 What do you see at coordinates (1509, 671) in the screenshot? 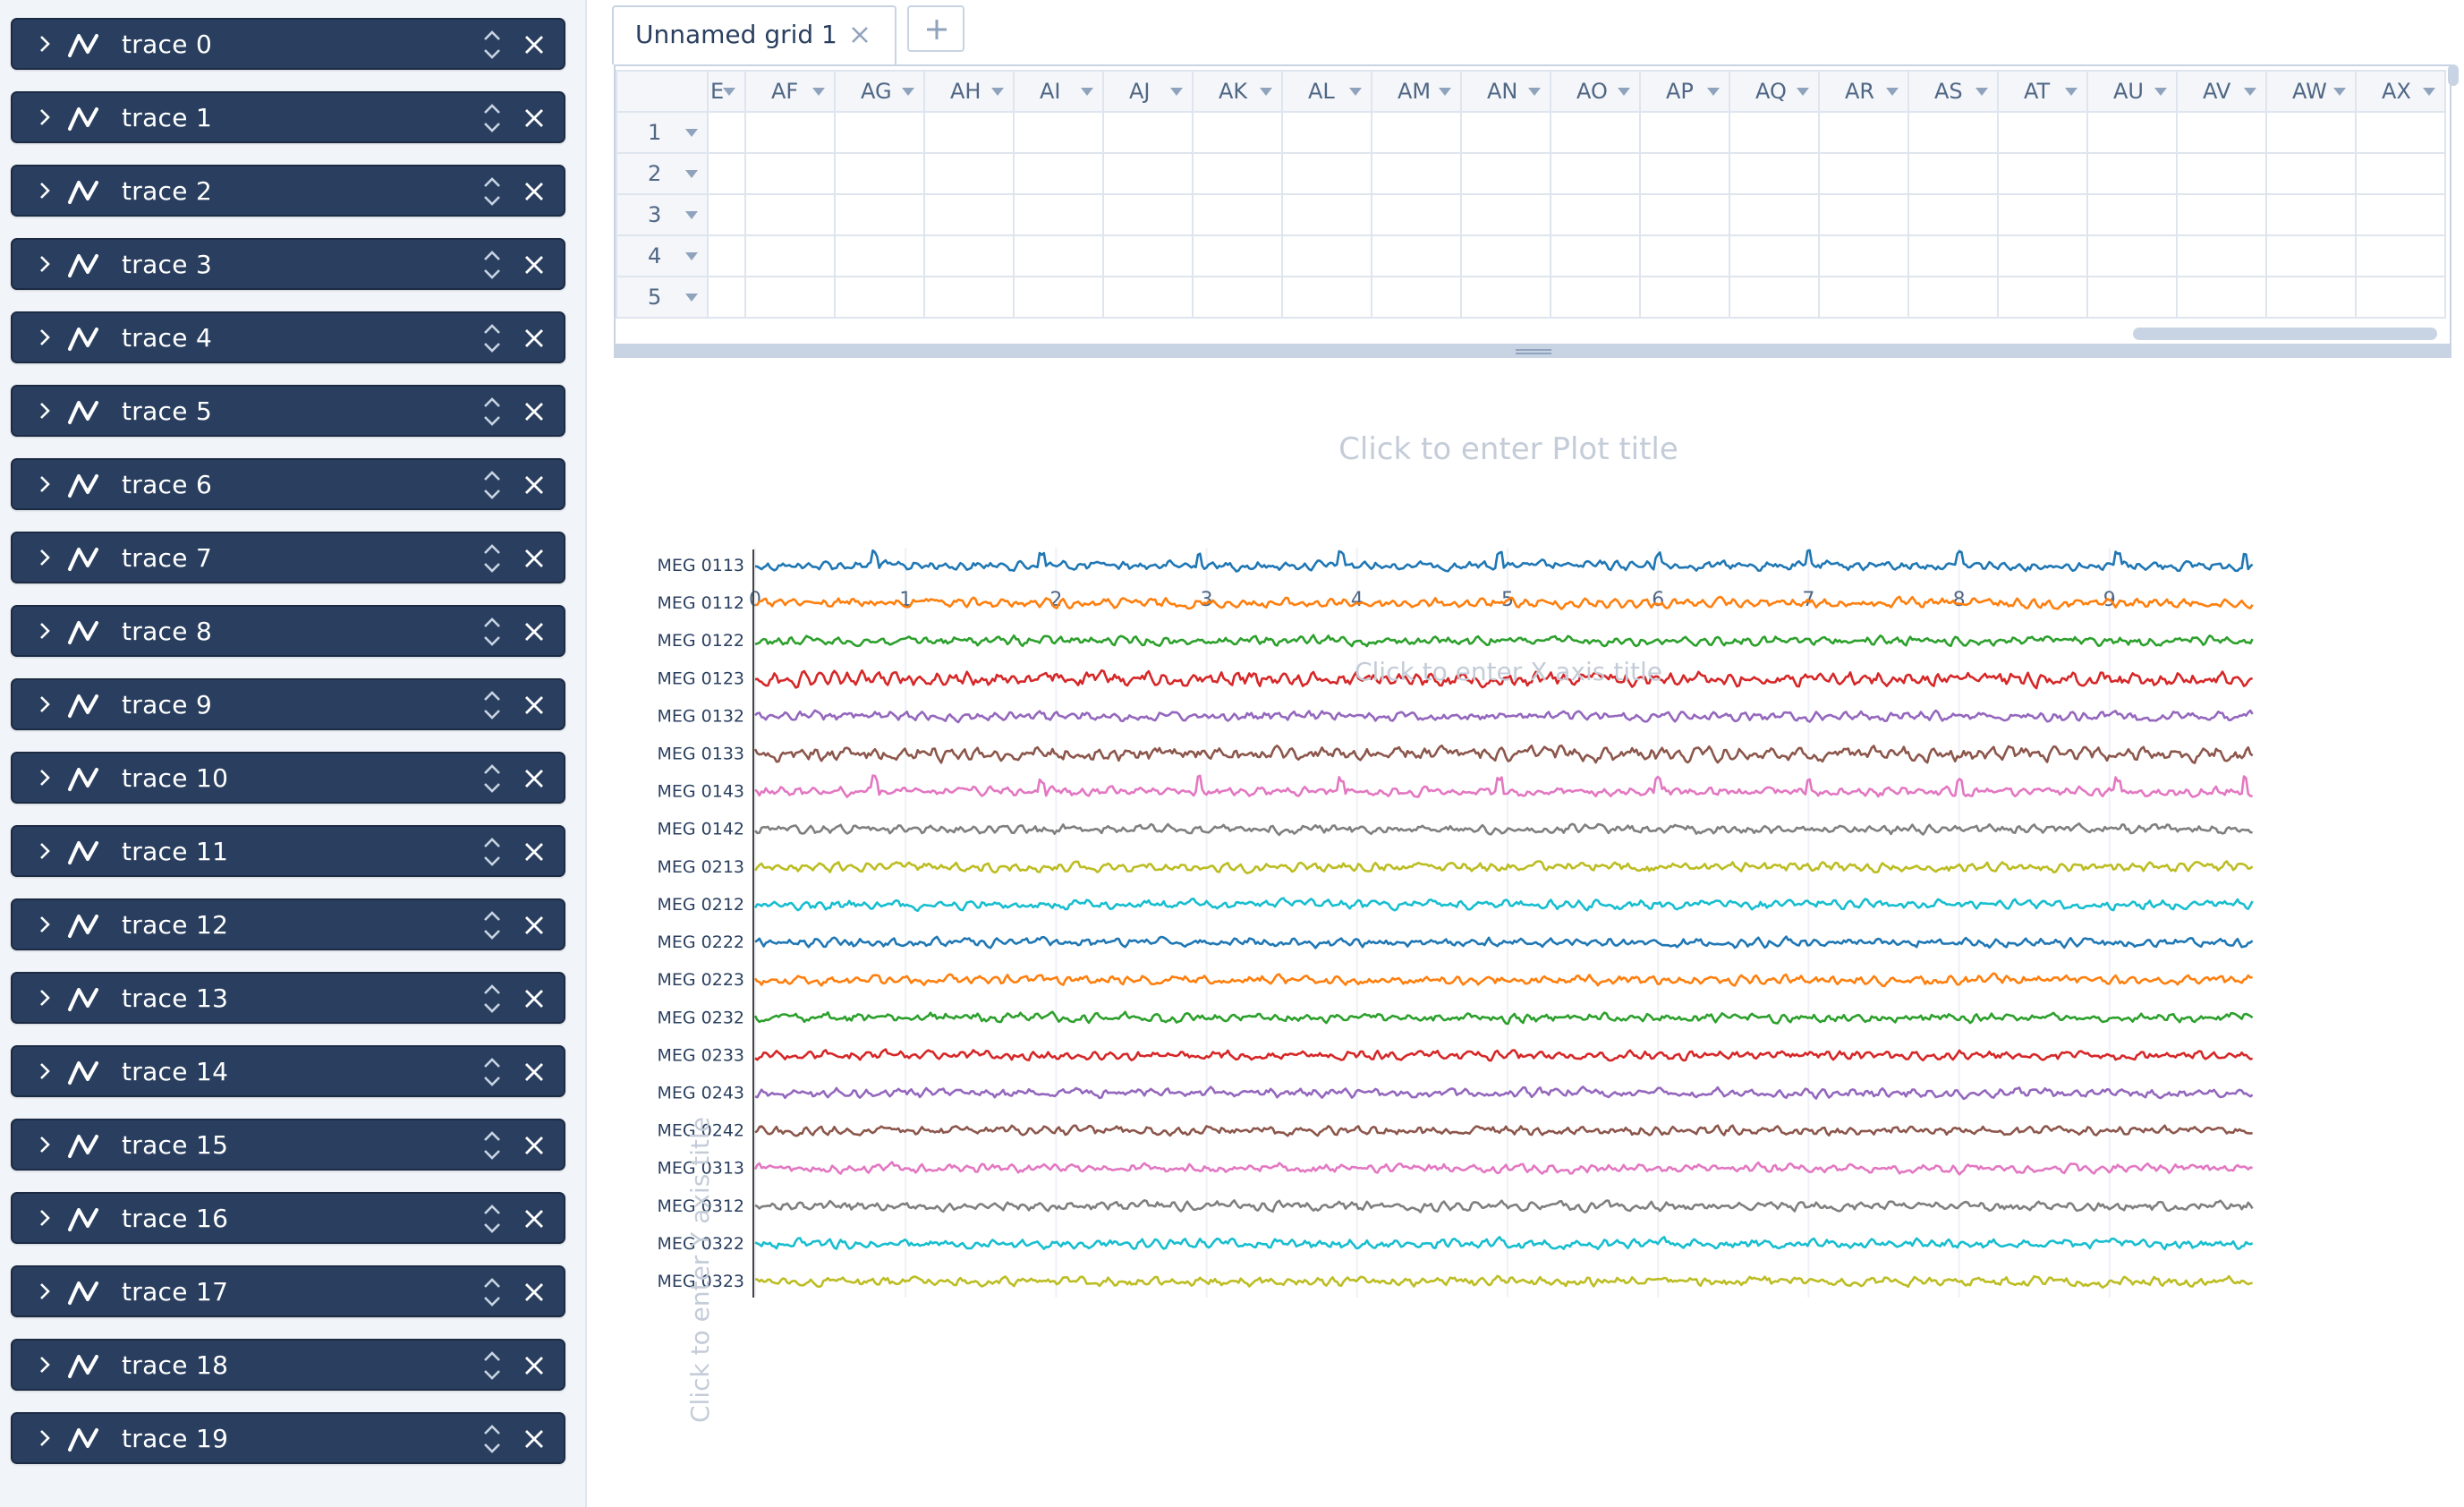
I see `x-axis-title-placeholder: Click to enter X axis title` at bounding box center [1509, 671].